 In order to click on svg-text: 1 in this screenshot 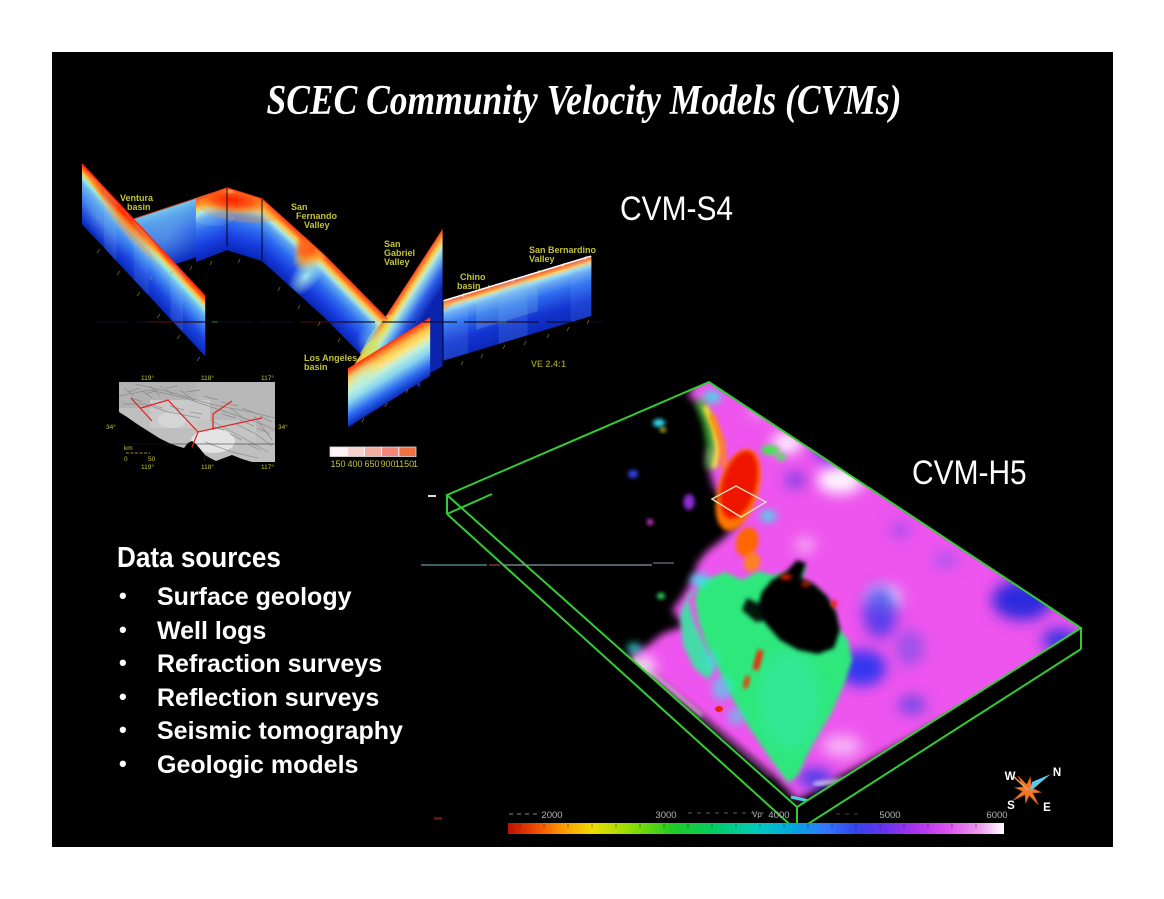, I will do `click(415, 464)`.